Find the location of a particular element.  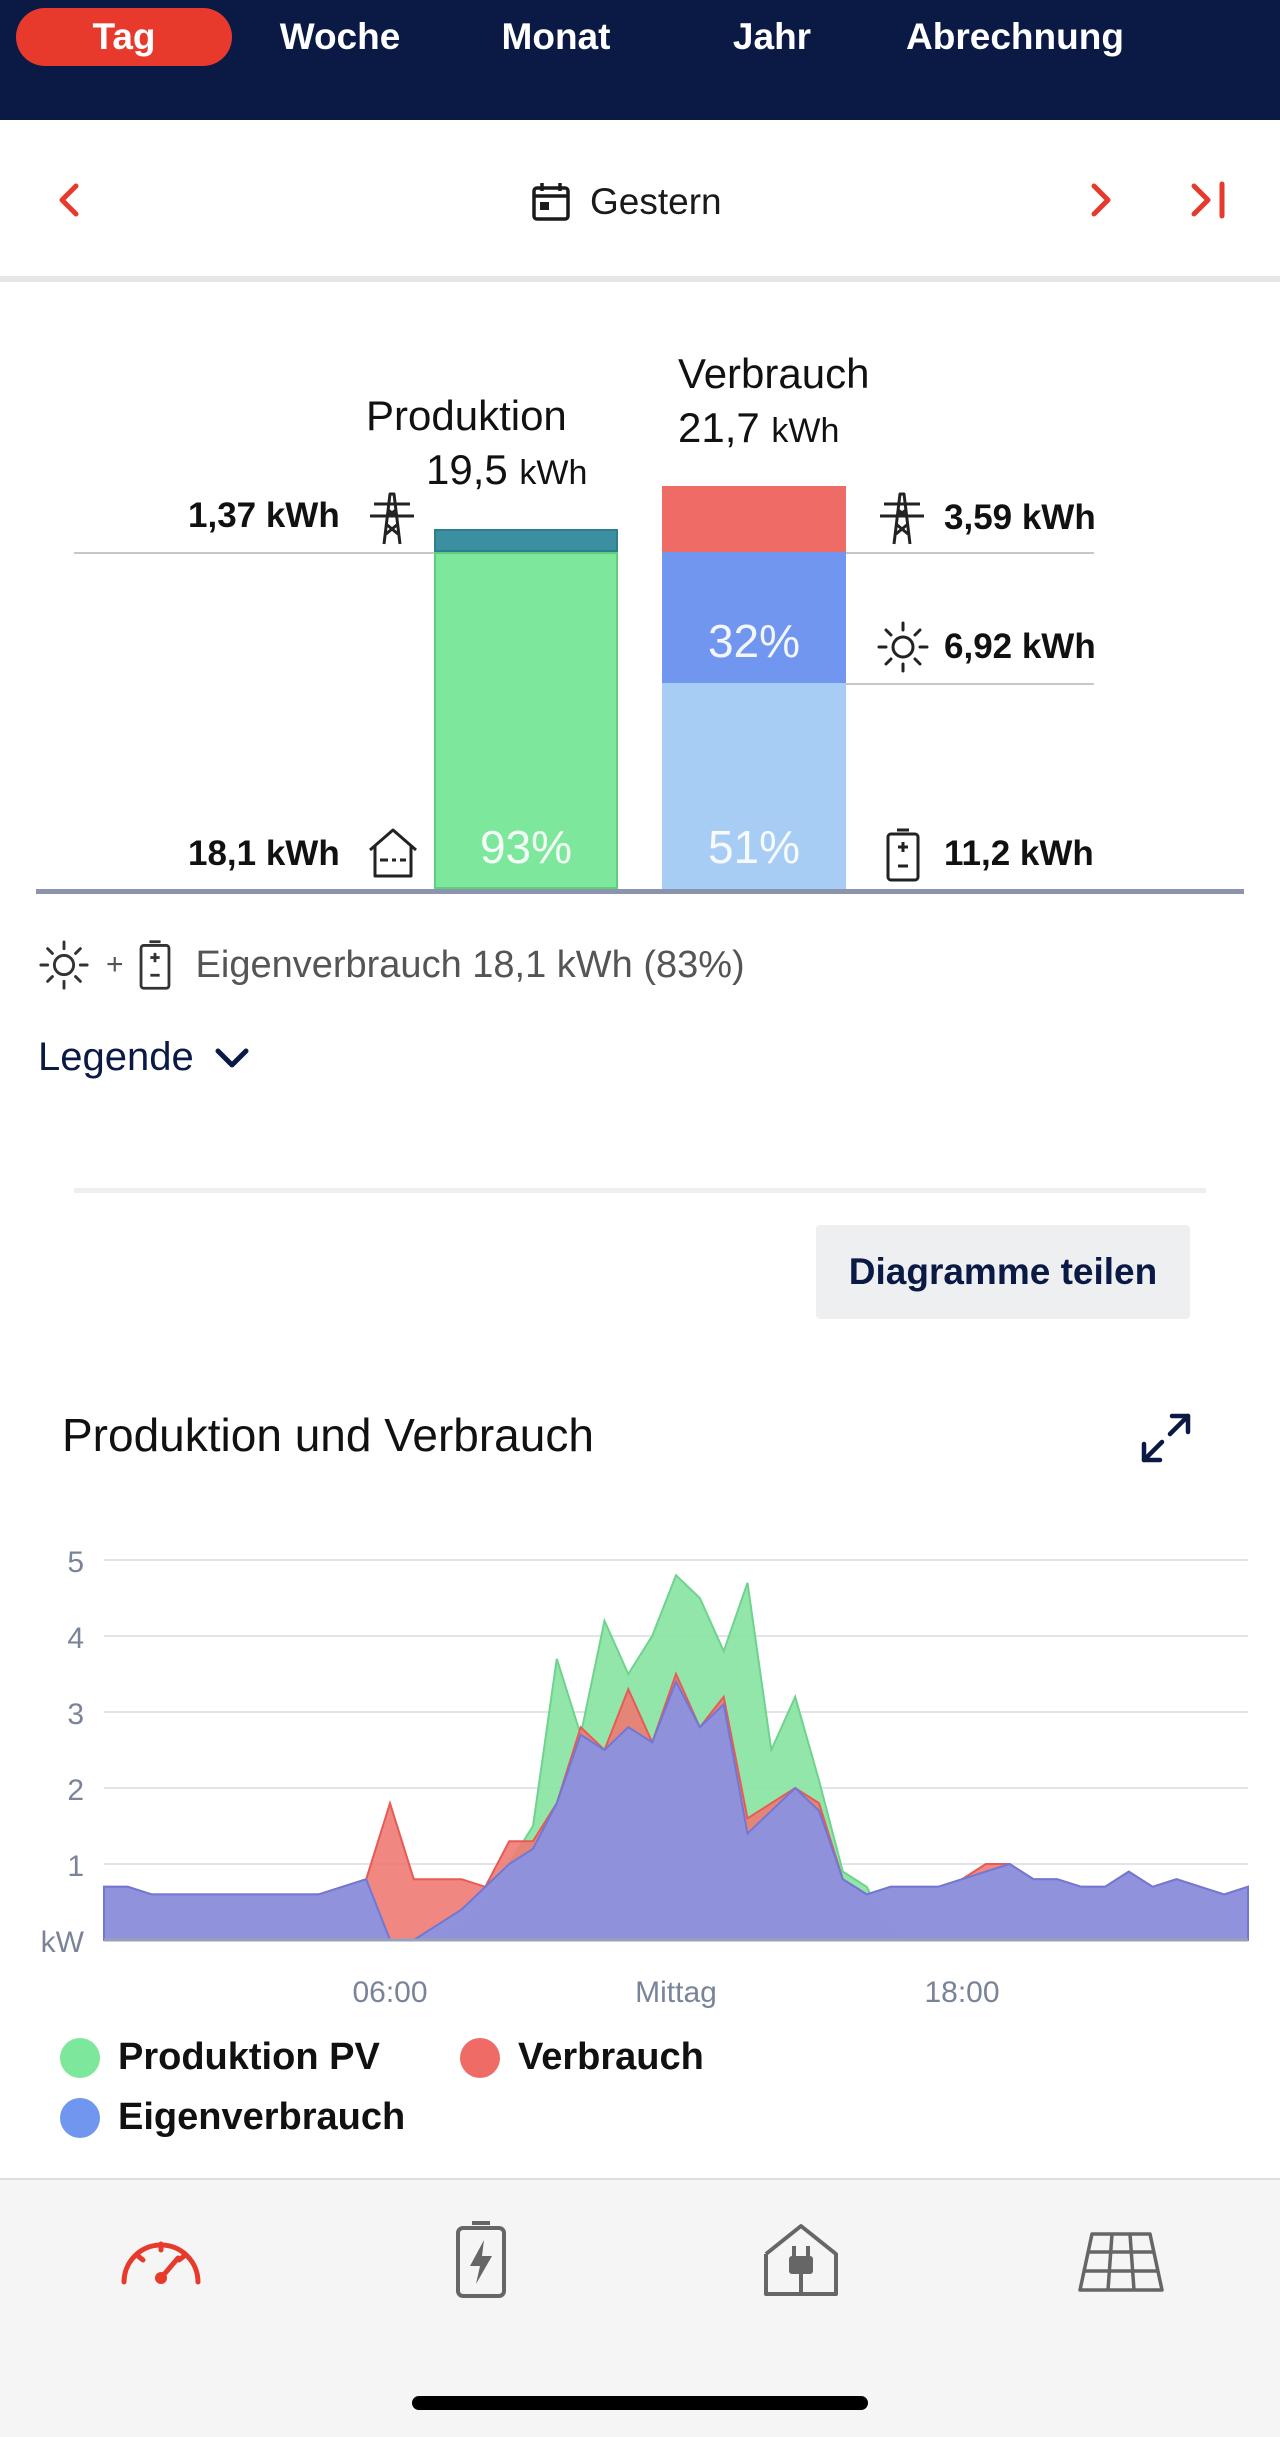

home-indicator is located at coordinates (640, 2403).